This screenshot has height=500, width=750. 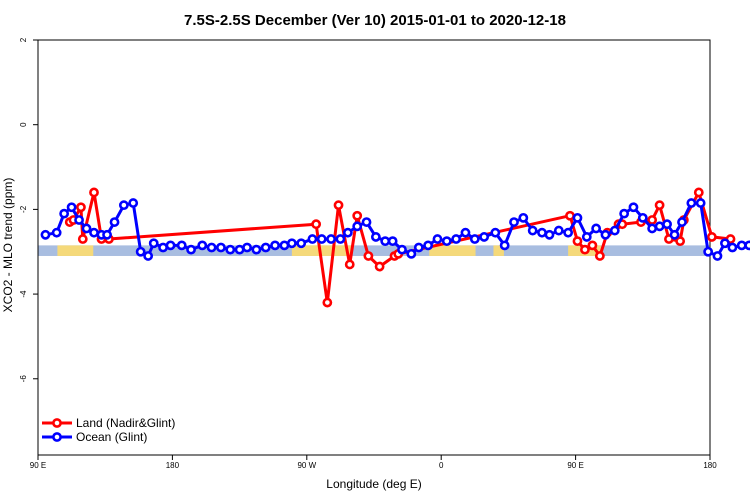 What do you see at coordinates (23, 209) in the screenshot?
I see `y-tick-label: -2` at bounding box center [23, 209].